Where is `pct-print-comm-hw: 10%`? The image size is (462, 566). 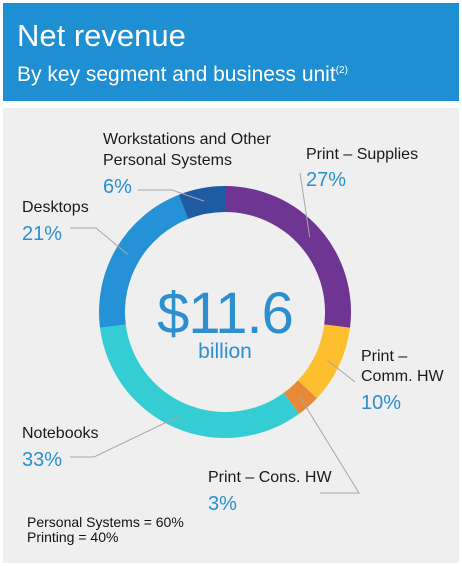 pct-print-comm-hw: 10% is located at coordinates (381, 403).